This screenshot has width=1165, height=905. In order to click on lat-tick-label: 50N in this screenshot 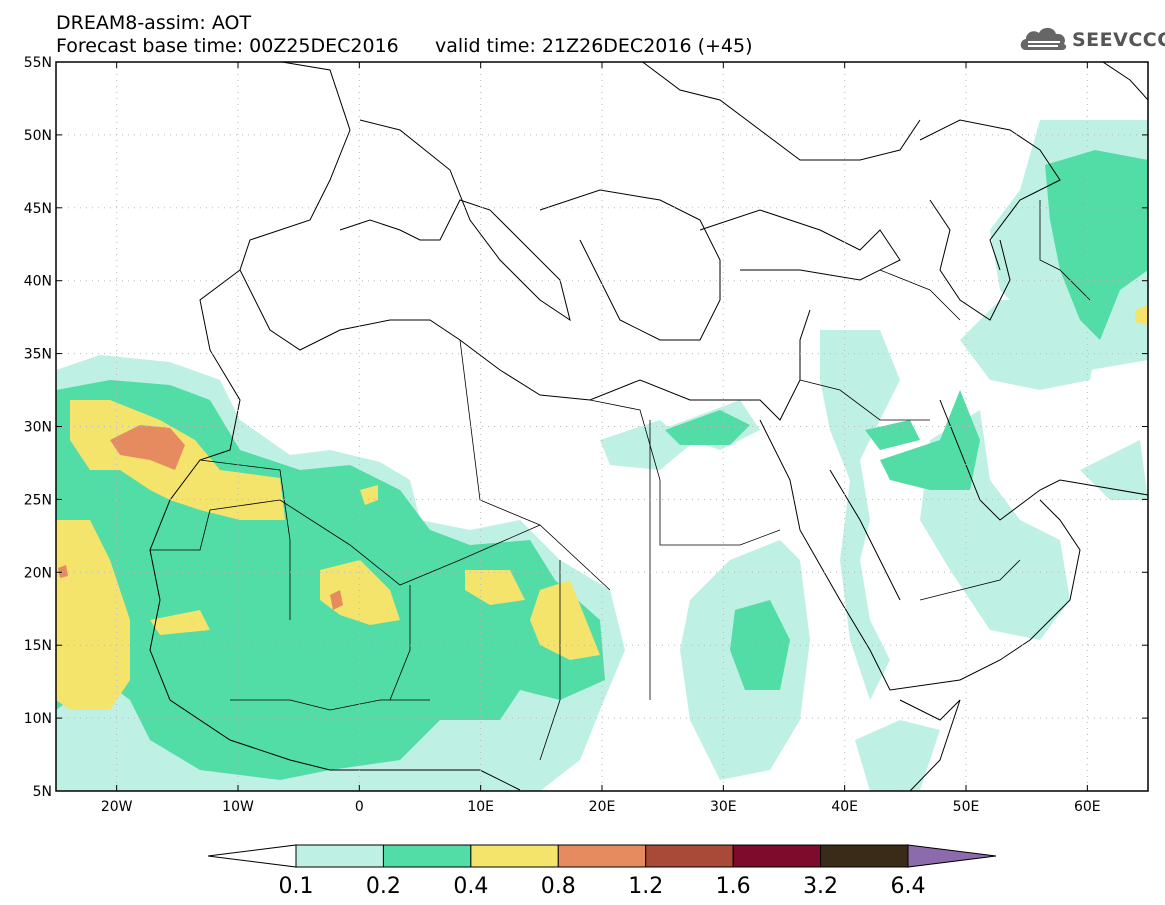, I will do `click(38, 136)`.